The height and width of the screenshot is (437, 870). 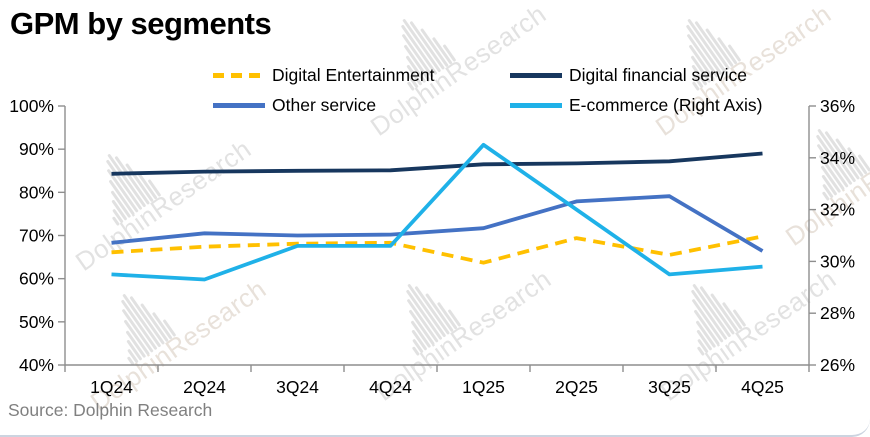 What do you see at coordinates (36, 322) in the screenshot?
I see `left-axis-tick-label: 50%` at bounding box center [36, 322].